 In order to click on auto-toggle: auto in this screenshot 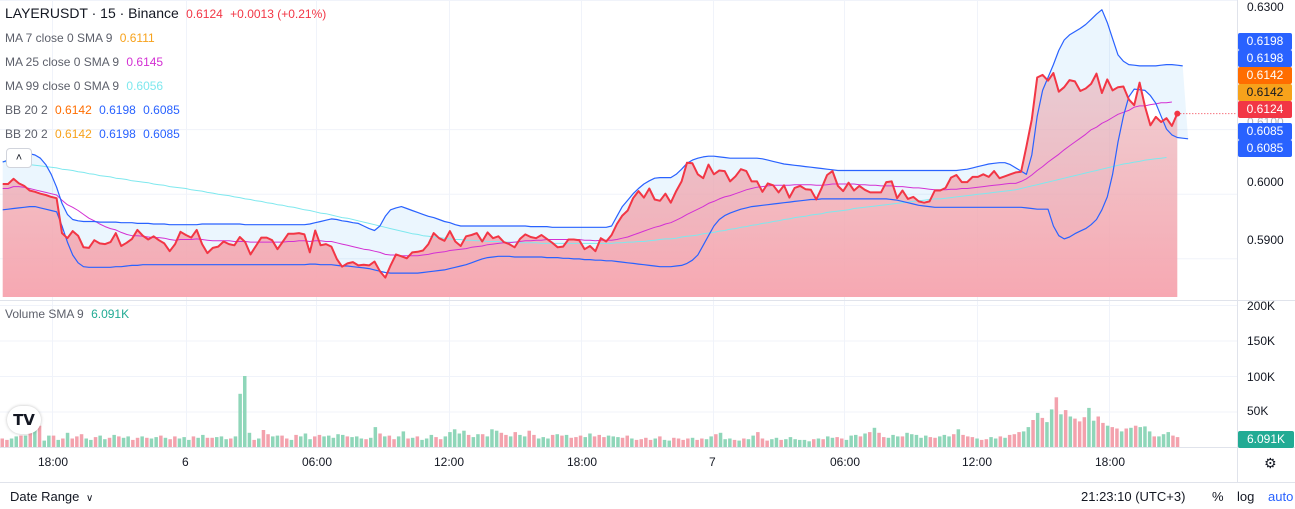, I will do `click(1281, 496)`.